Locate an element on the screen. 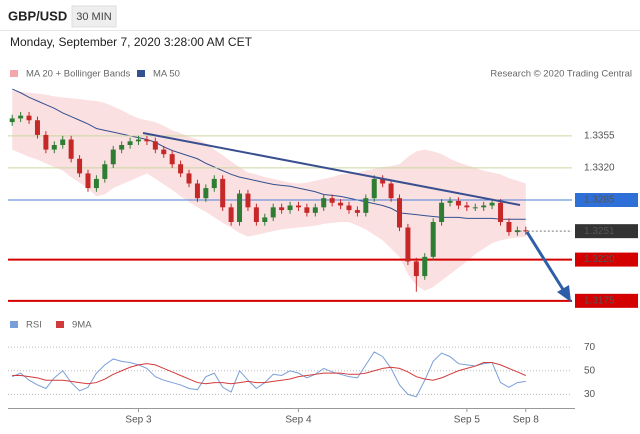  trend-line is located at coordinates (331, 169).